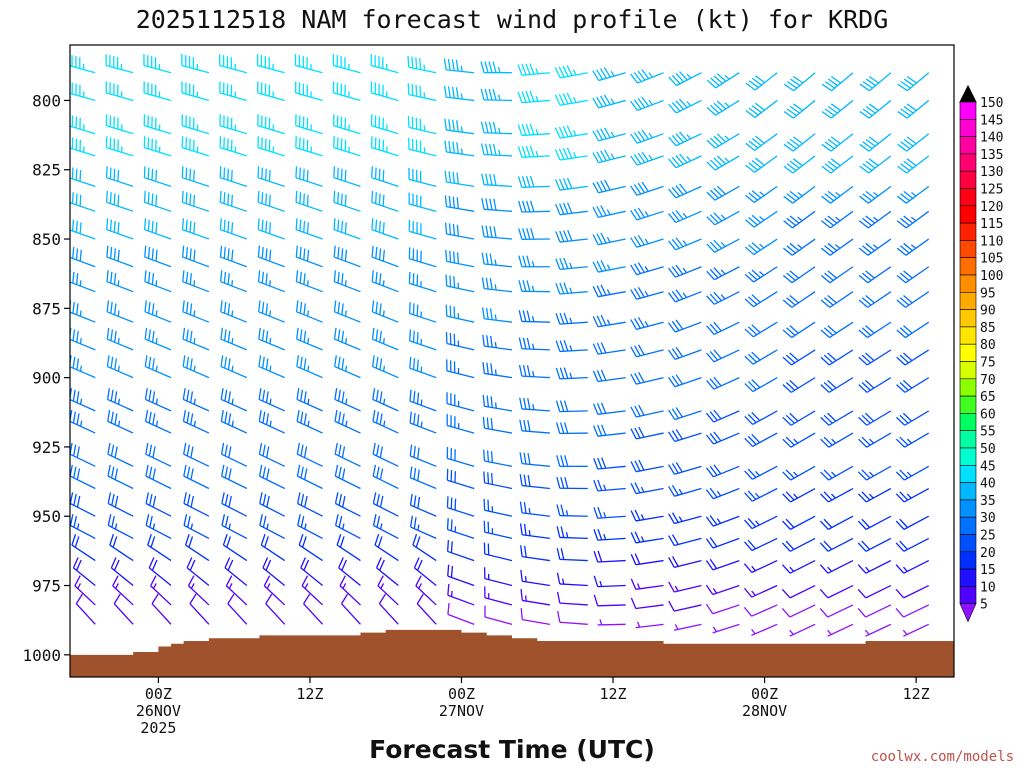 This screenshot has height=768, width=1024. What do you see at coordinates (988, 501) in the screenshot?
I see `legend-label: 35` at bounding box center [988, 501].